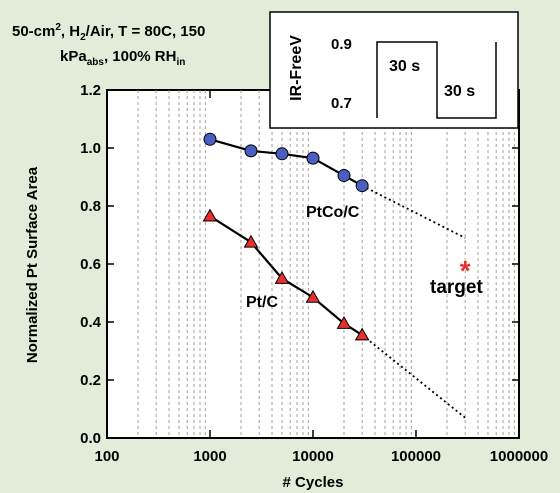  What do you see at coordinates (413, 211) in the screenshot?
I see `trend-line-ptco` at bounding box center [413, 211].